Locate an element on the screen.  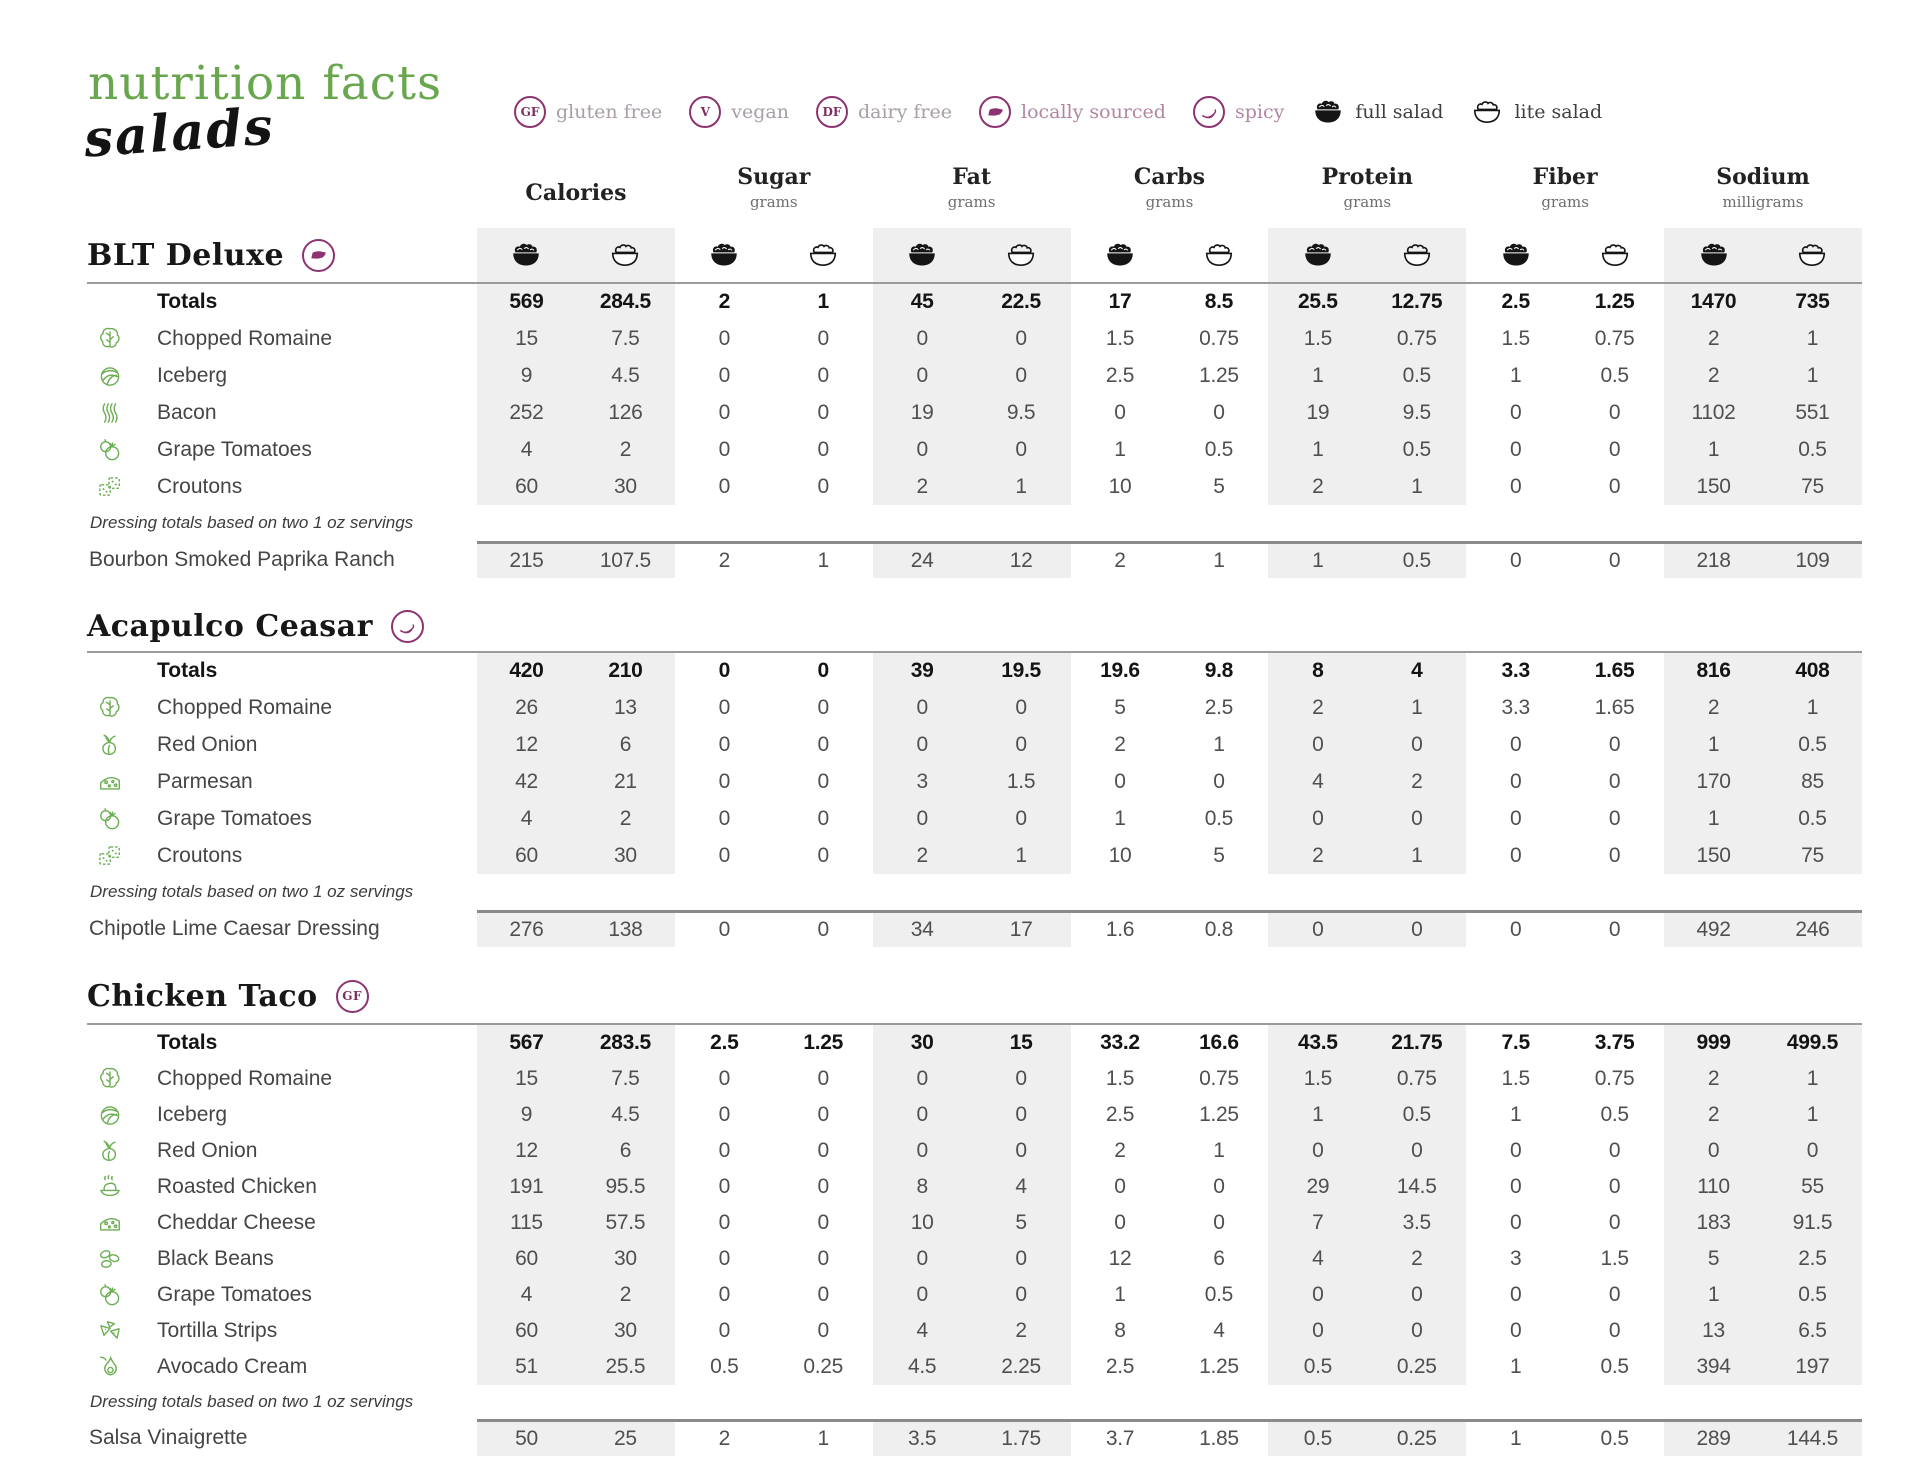
lite-salad-bowl-icon is located at coordinates (1416, 254).